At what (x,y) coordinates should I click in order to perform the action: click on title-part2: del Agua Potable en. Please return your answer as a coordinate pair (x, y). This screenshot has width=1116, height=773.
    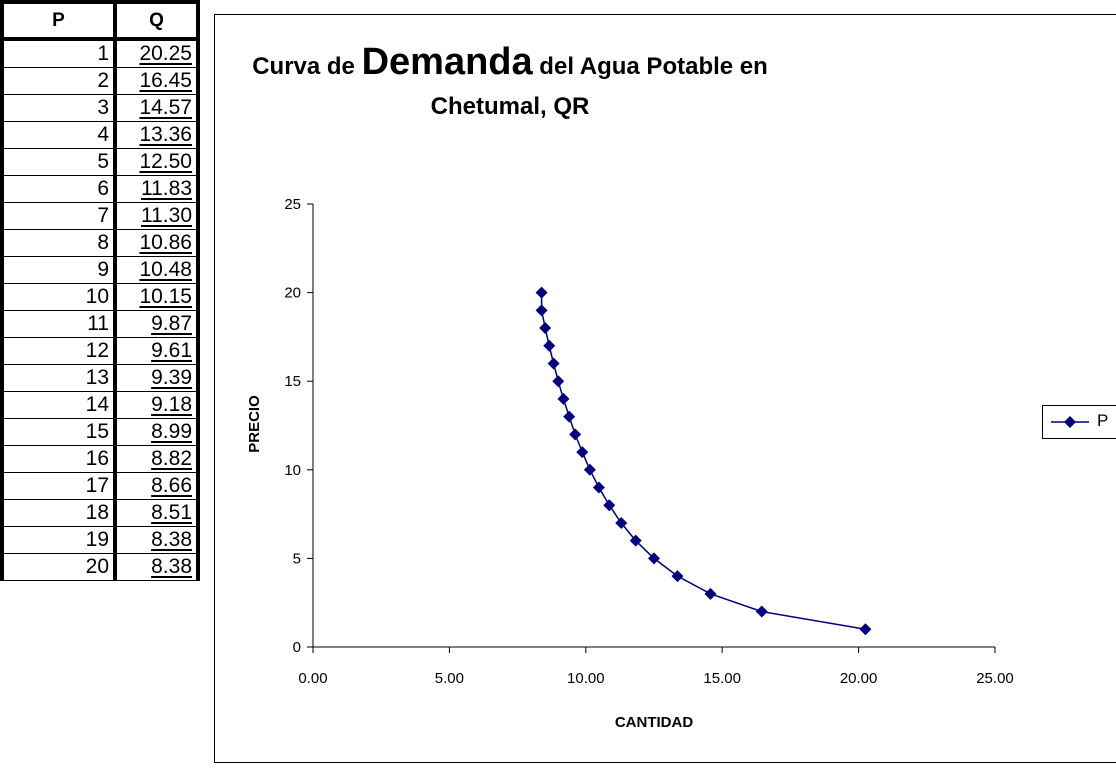
    Looking at the image, I should click on (650, 66).